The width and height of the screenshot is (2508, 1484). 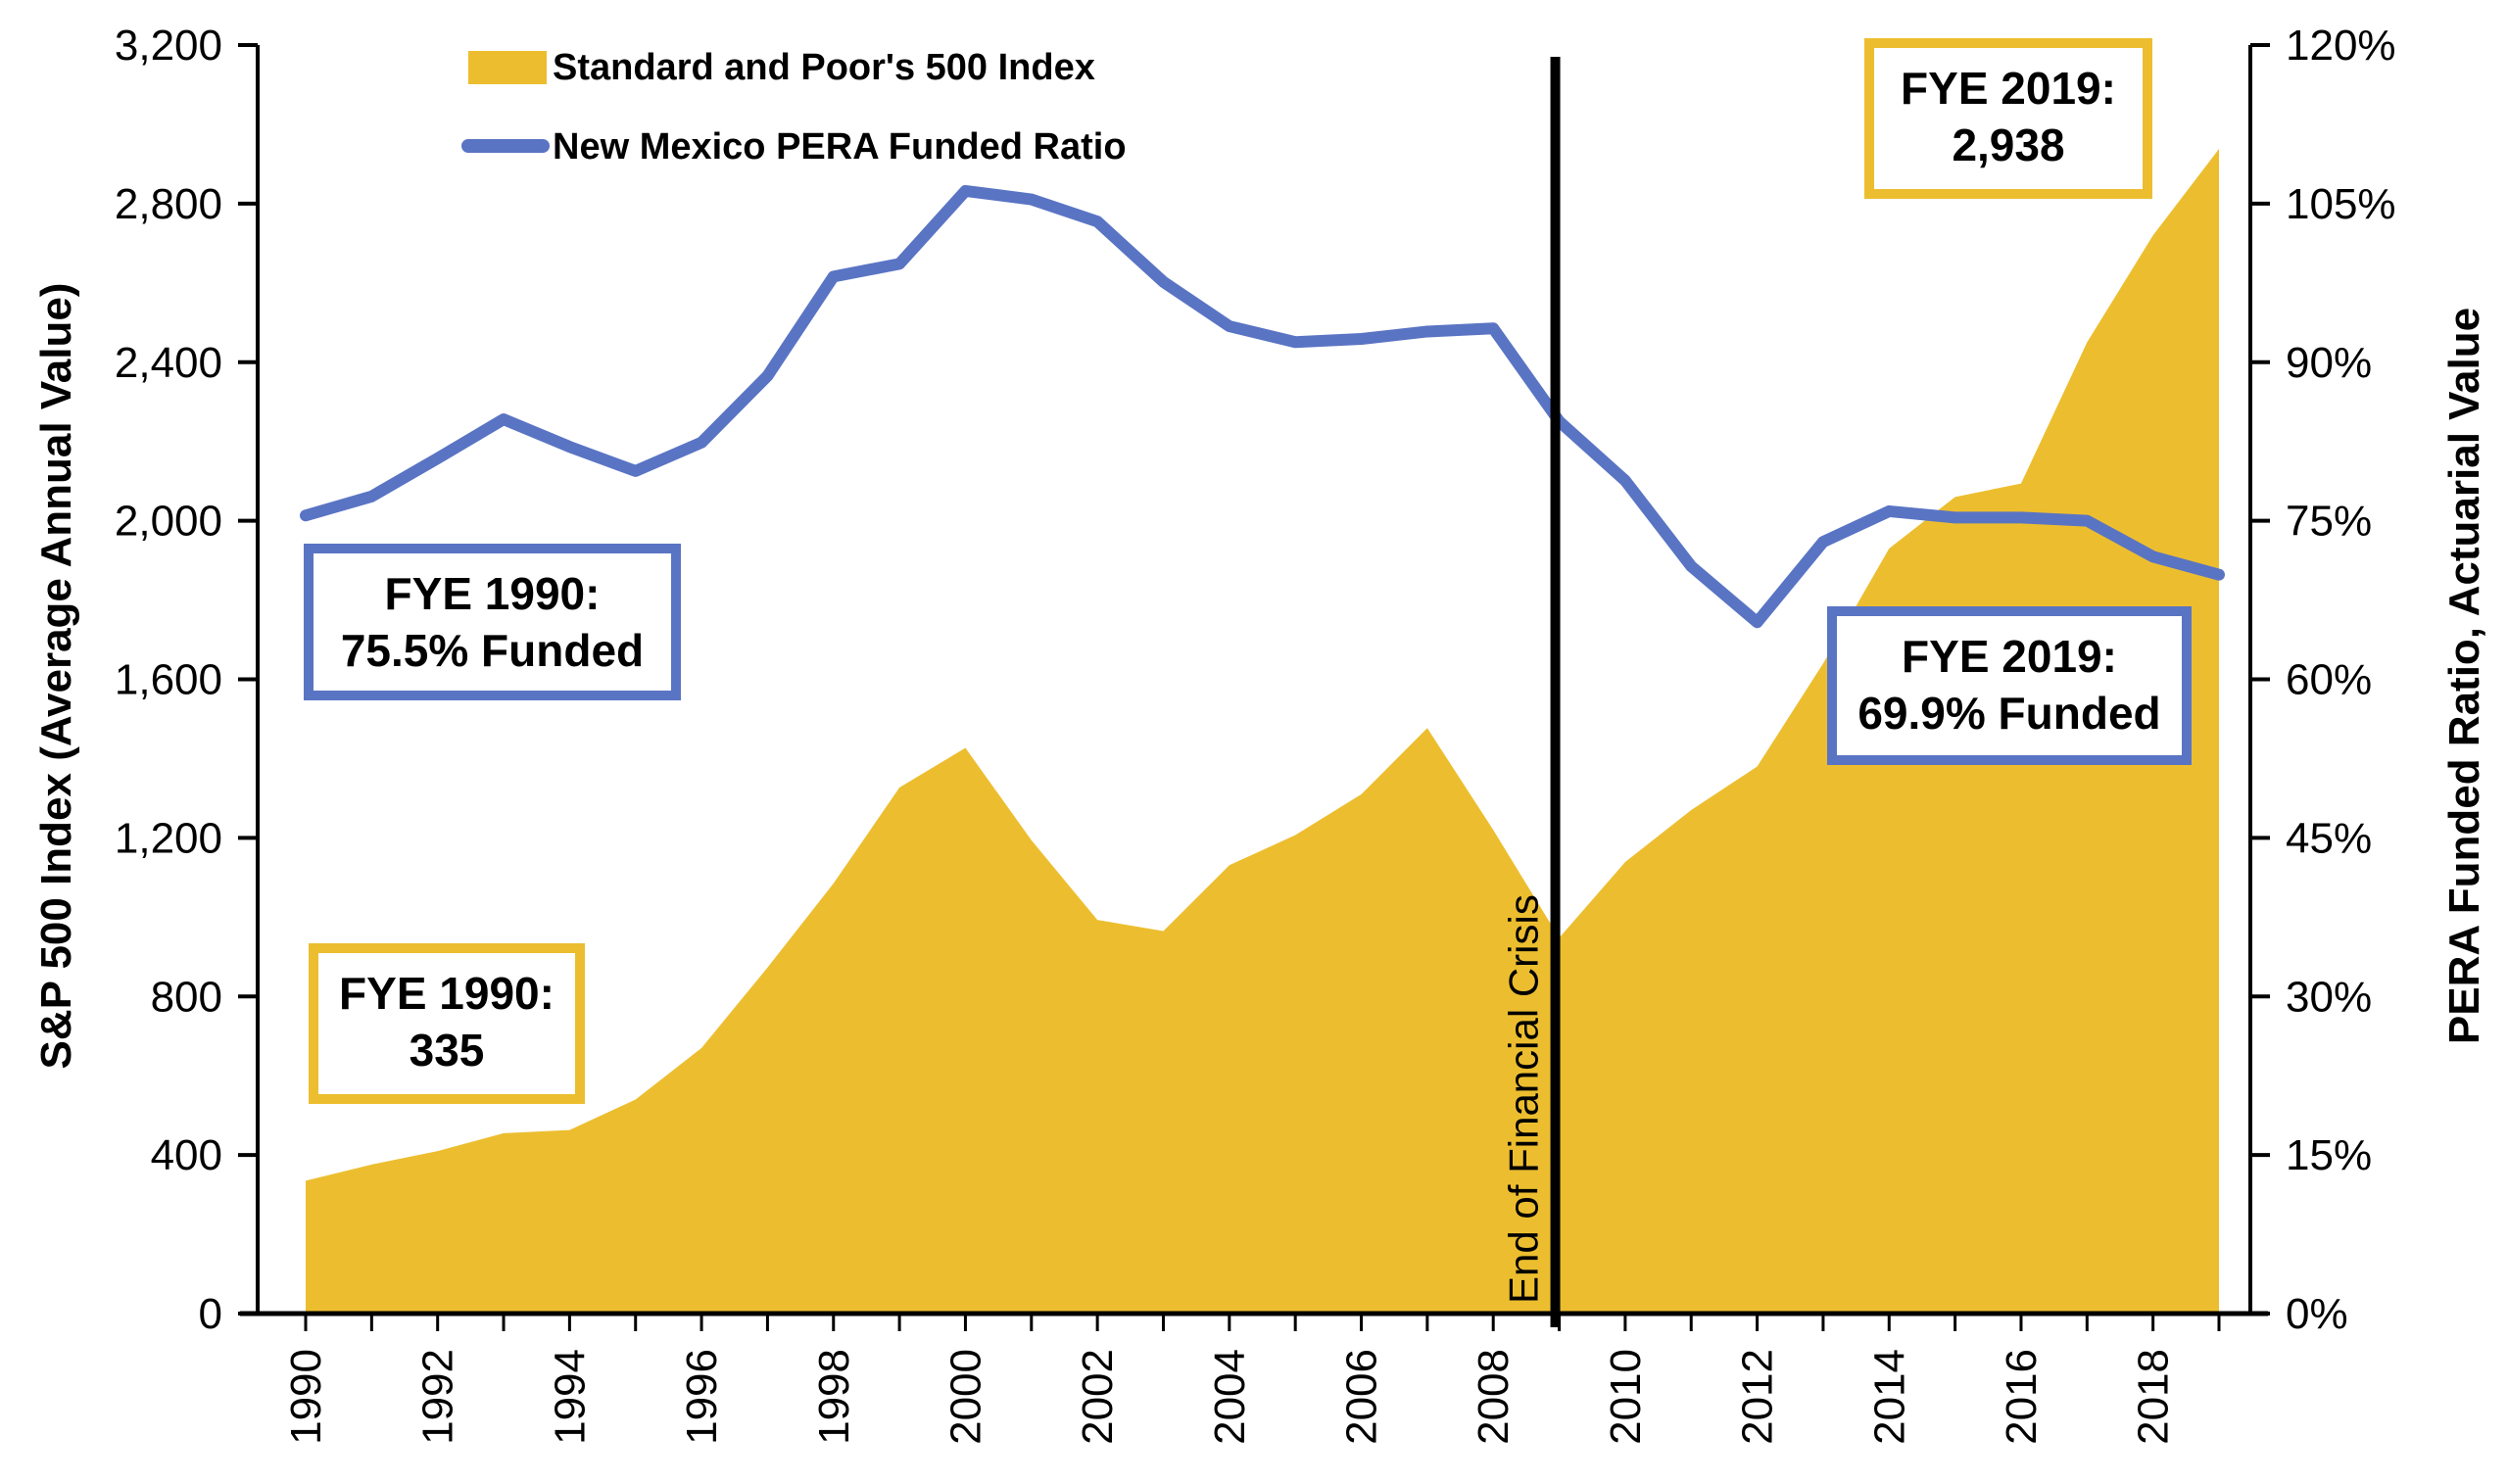 What do you see at coordinates (1362, 1397) in the screenshot?
I see `x-tick-label: 2006` at bounding box center [1362, 1397].